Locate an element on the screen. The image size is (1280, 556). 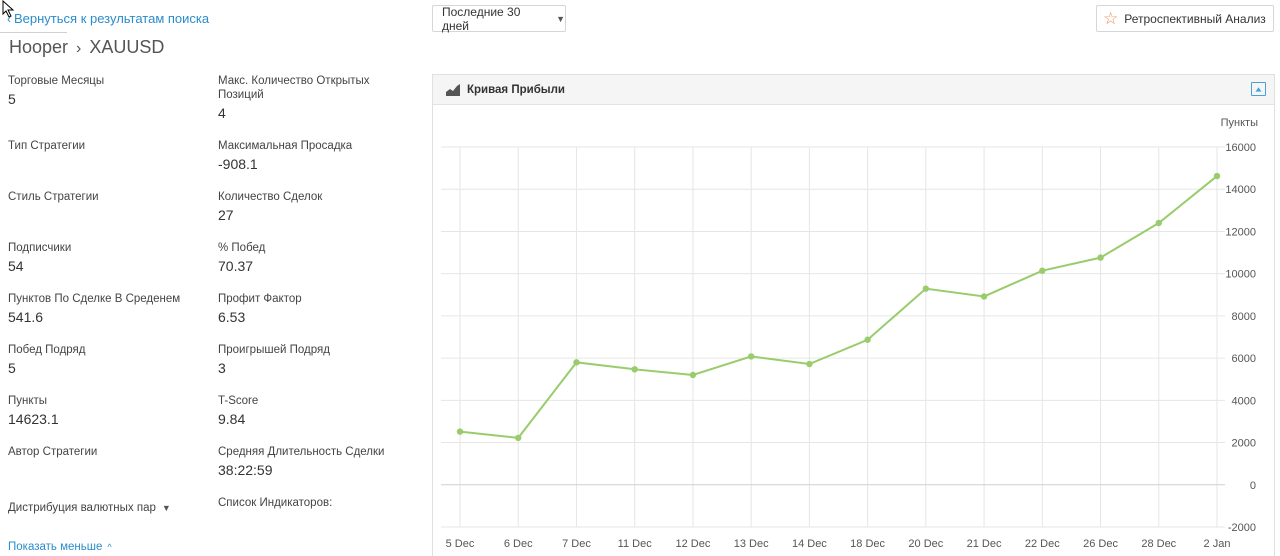
show-less-label: Показать меньше is located at coordinates (55, 547).